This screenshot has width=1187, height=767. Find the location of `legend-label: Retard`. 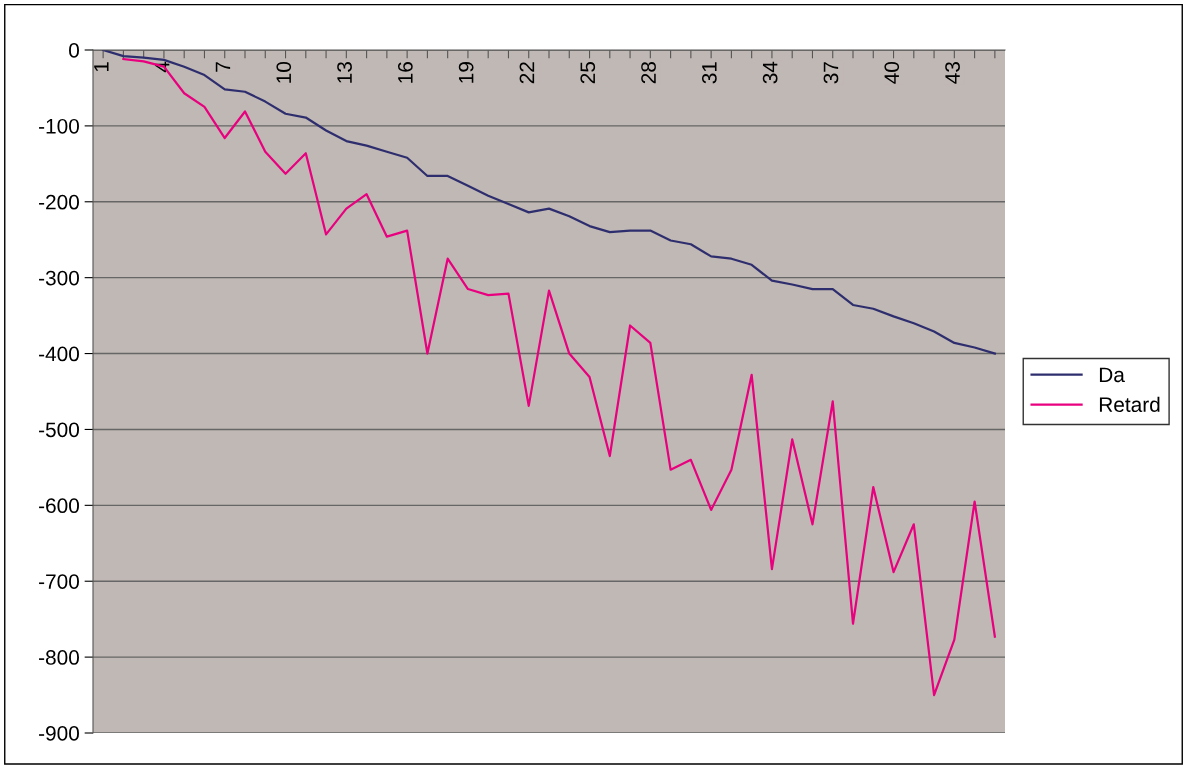

legend-label: Retard is located at coordinates (1129, 404).